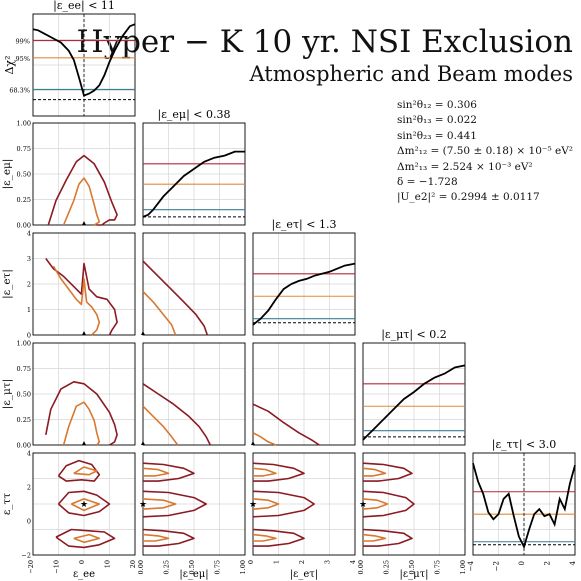  What do you see at coordinates (7, 284) in the screenshot?
I see `y-axis-label: |ε_eτ|` at bounding box center [7, 284].